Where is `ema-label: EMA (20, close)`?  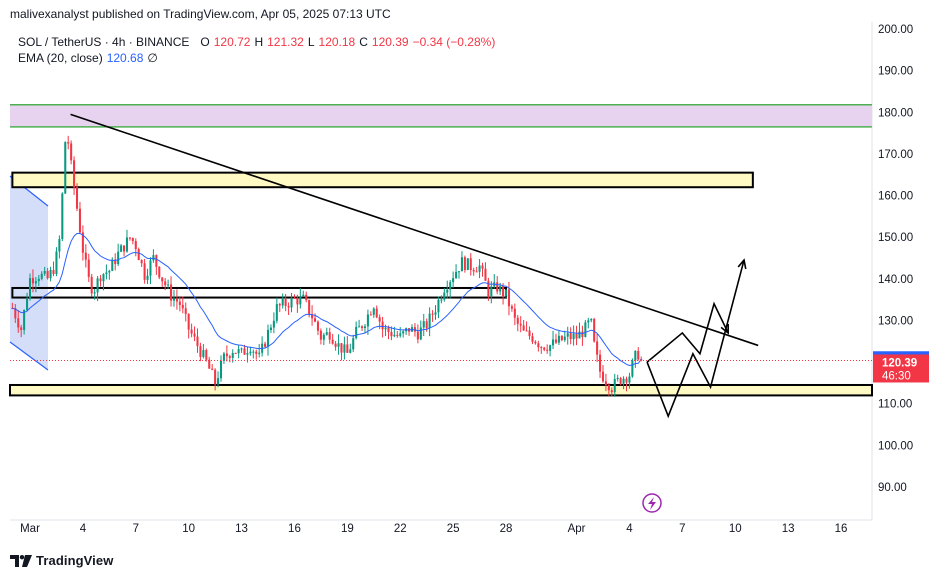 ema-label: EMA (20, close) is located at coordinates (60, 58).